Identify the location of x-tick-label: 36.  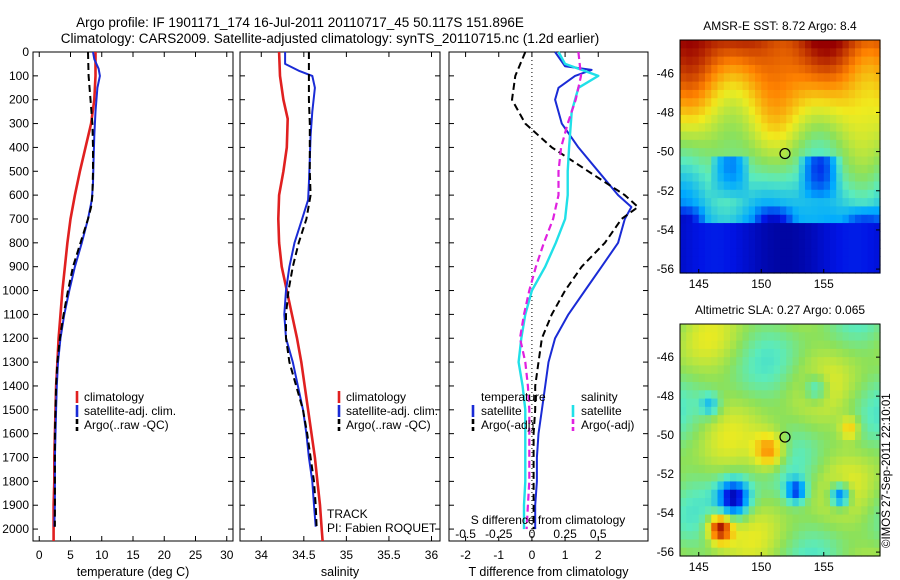
(432, 555).